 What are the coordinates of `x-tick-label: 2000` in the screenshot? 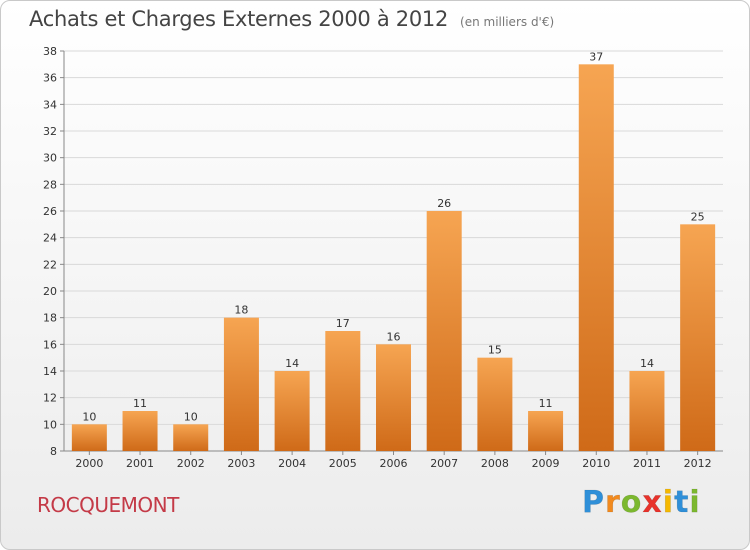 It's located at (89, 463).